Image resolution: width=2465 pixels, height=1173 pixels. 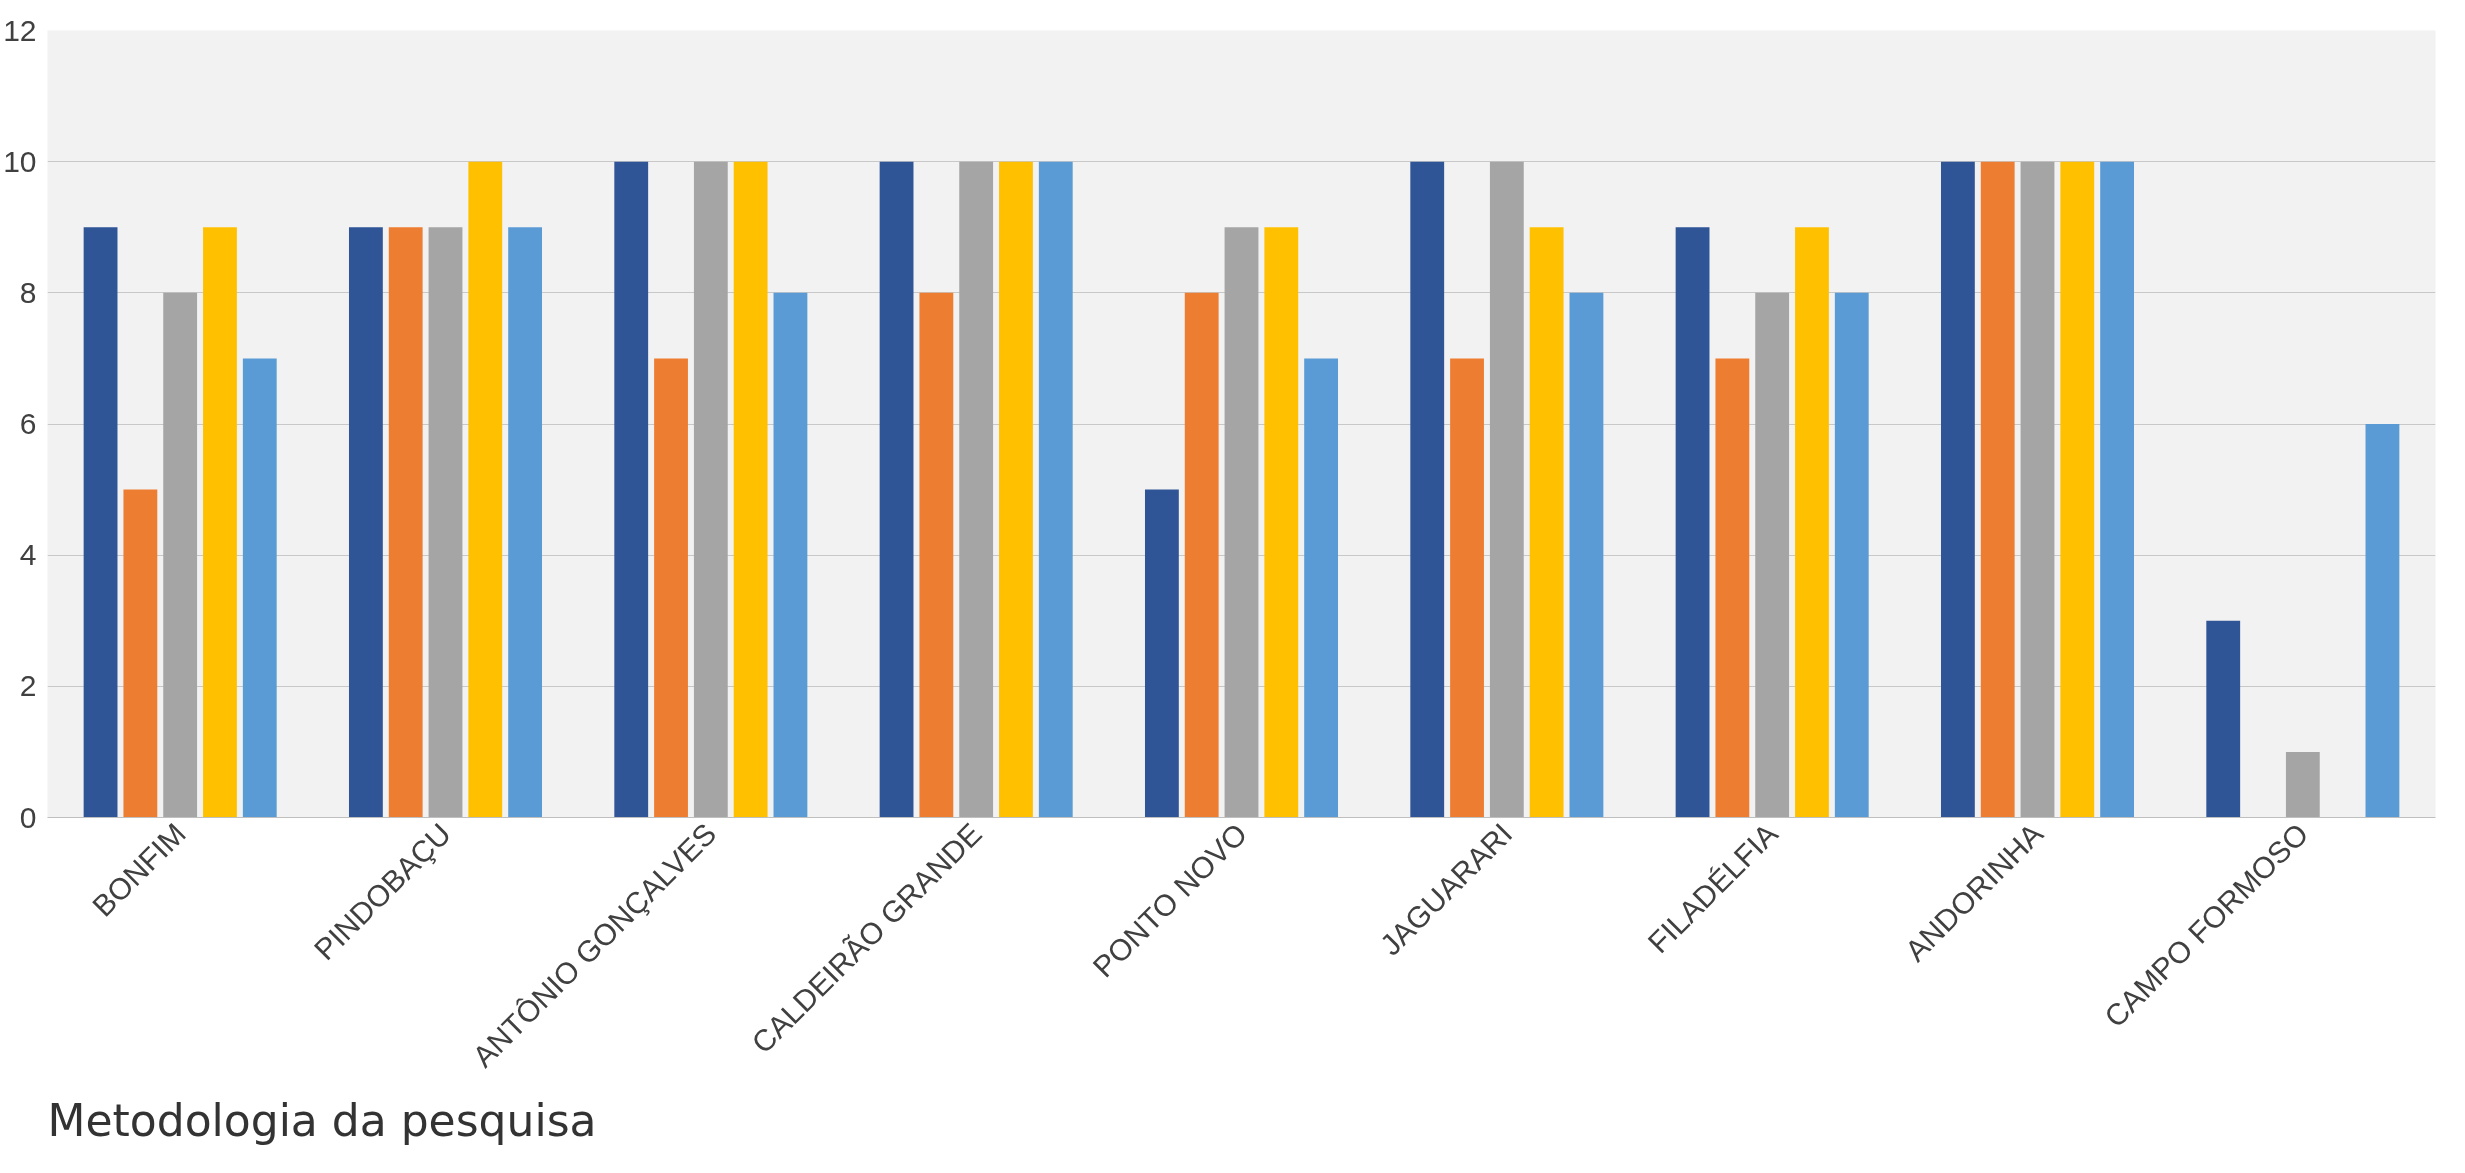 I want to click on y-tick-label: 8, so click(x=28, y=292).